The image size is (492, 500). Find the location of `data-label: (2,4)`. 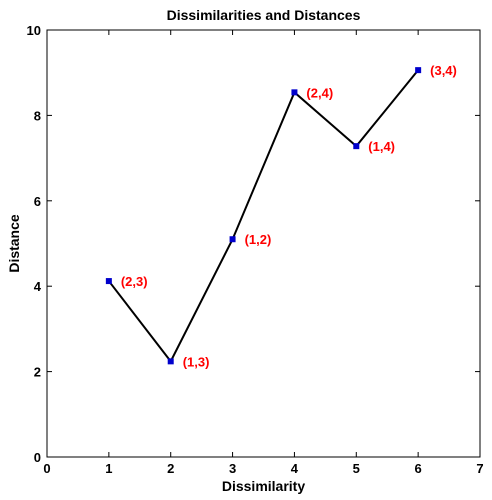

data-label: (2,4) is located at coordinates (319, 92).